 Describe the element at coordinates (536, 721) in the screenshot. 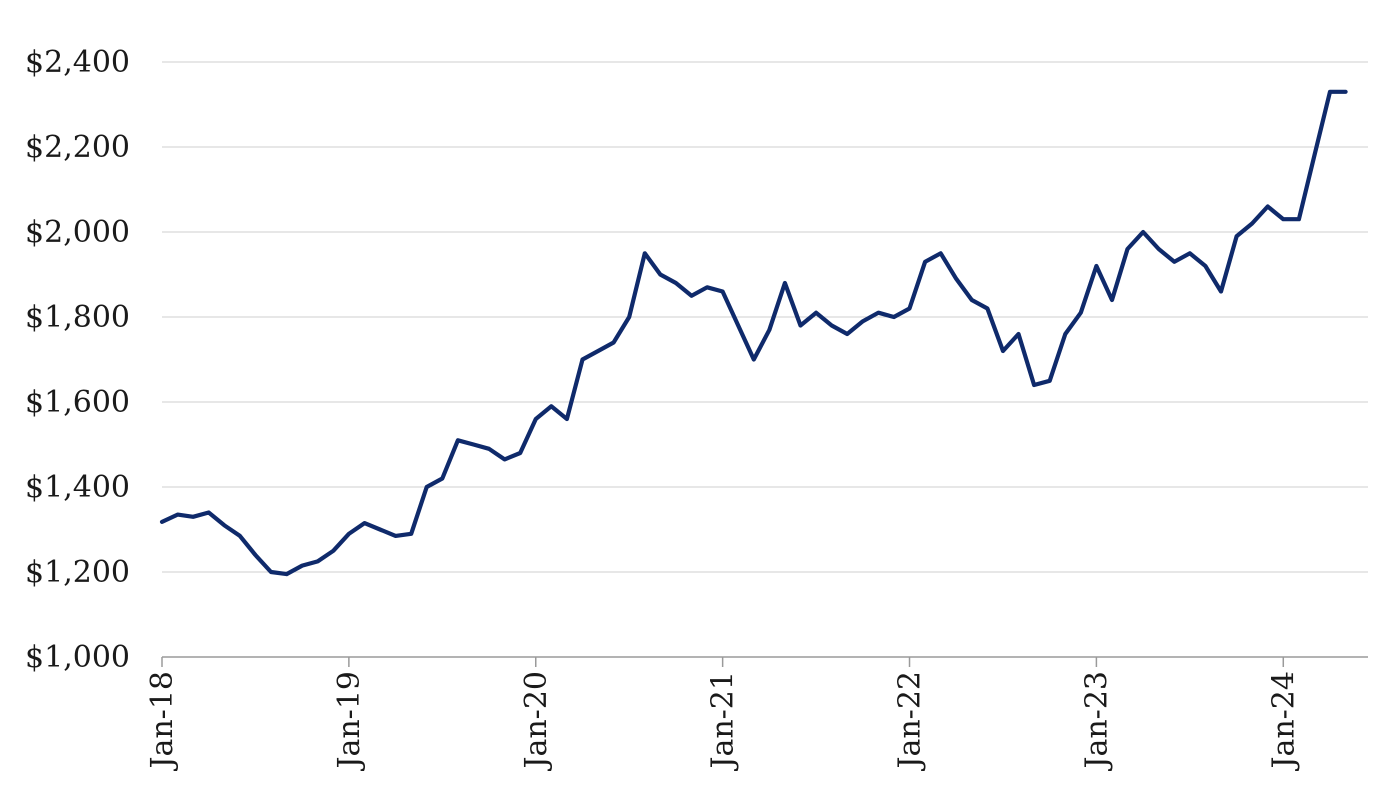

I see `x-tick-label: Jan-20` at that location.